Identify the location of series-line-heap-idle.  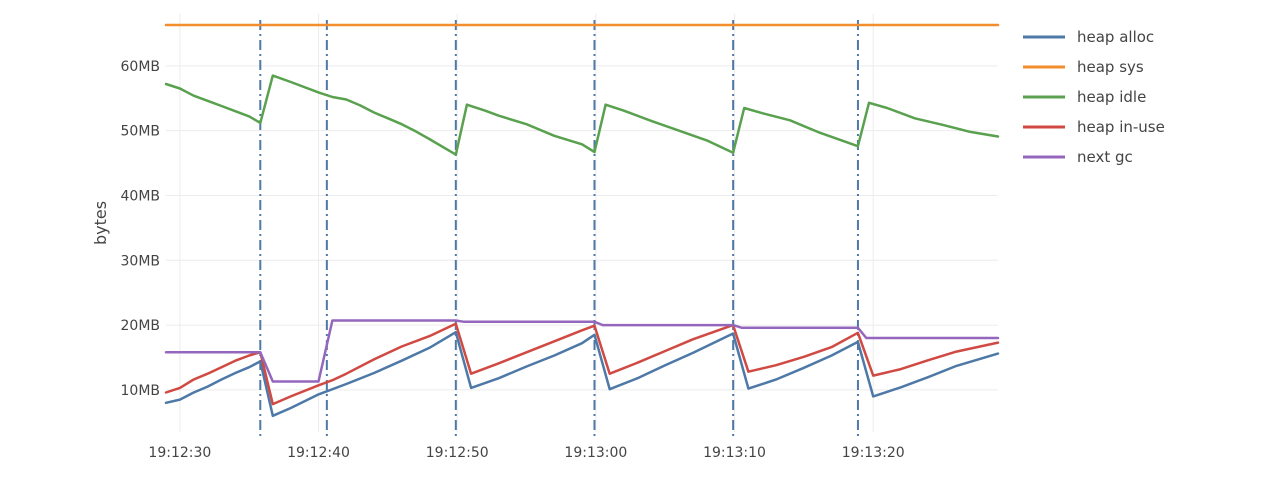
(582, 115).